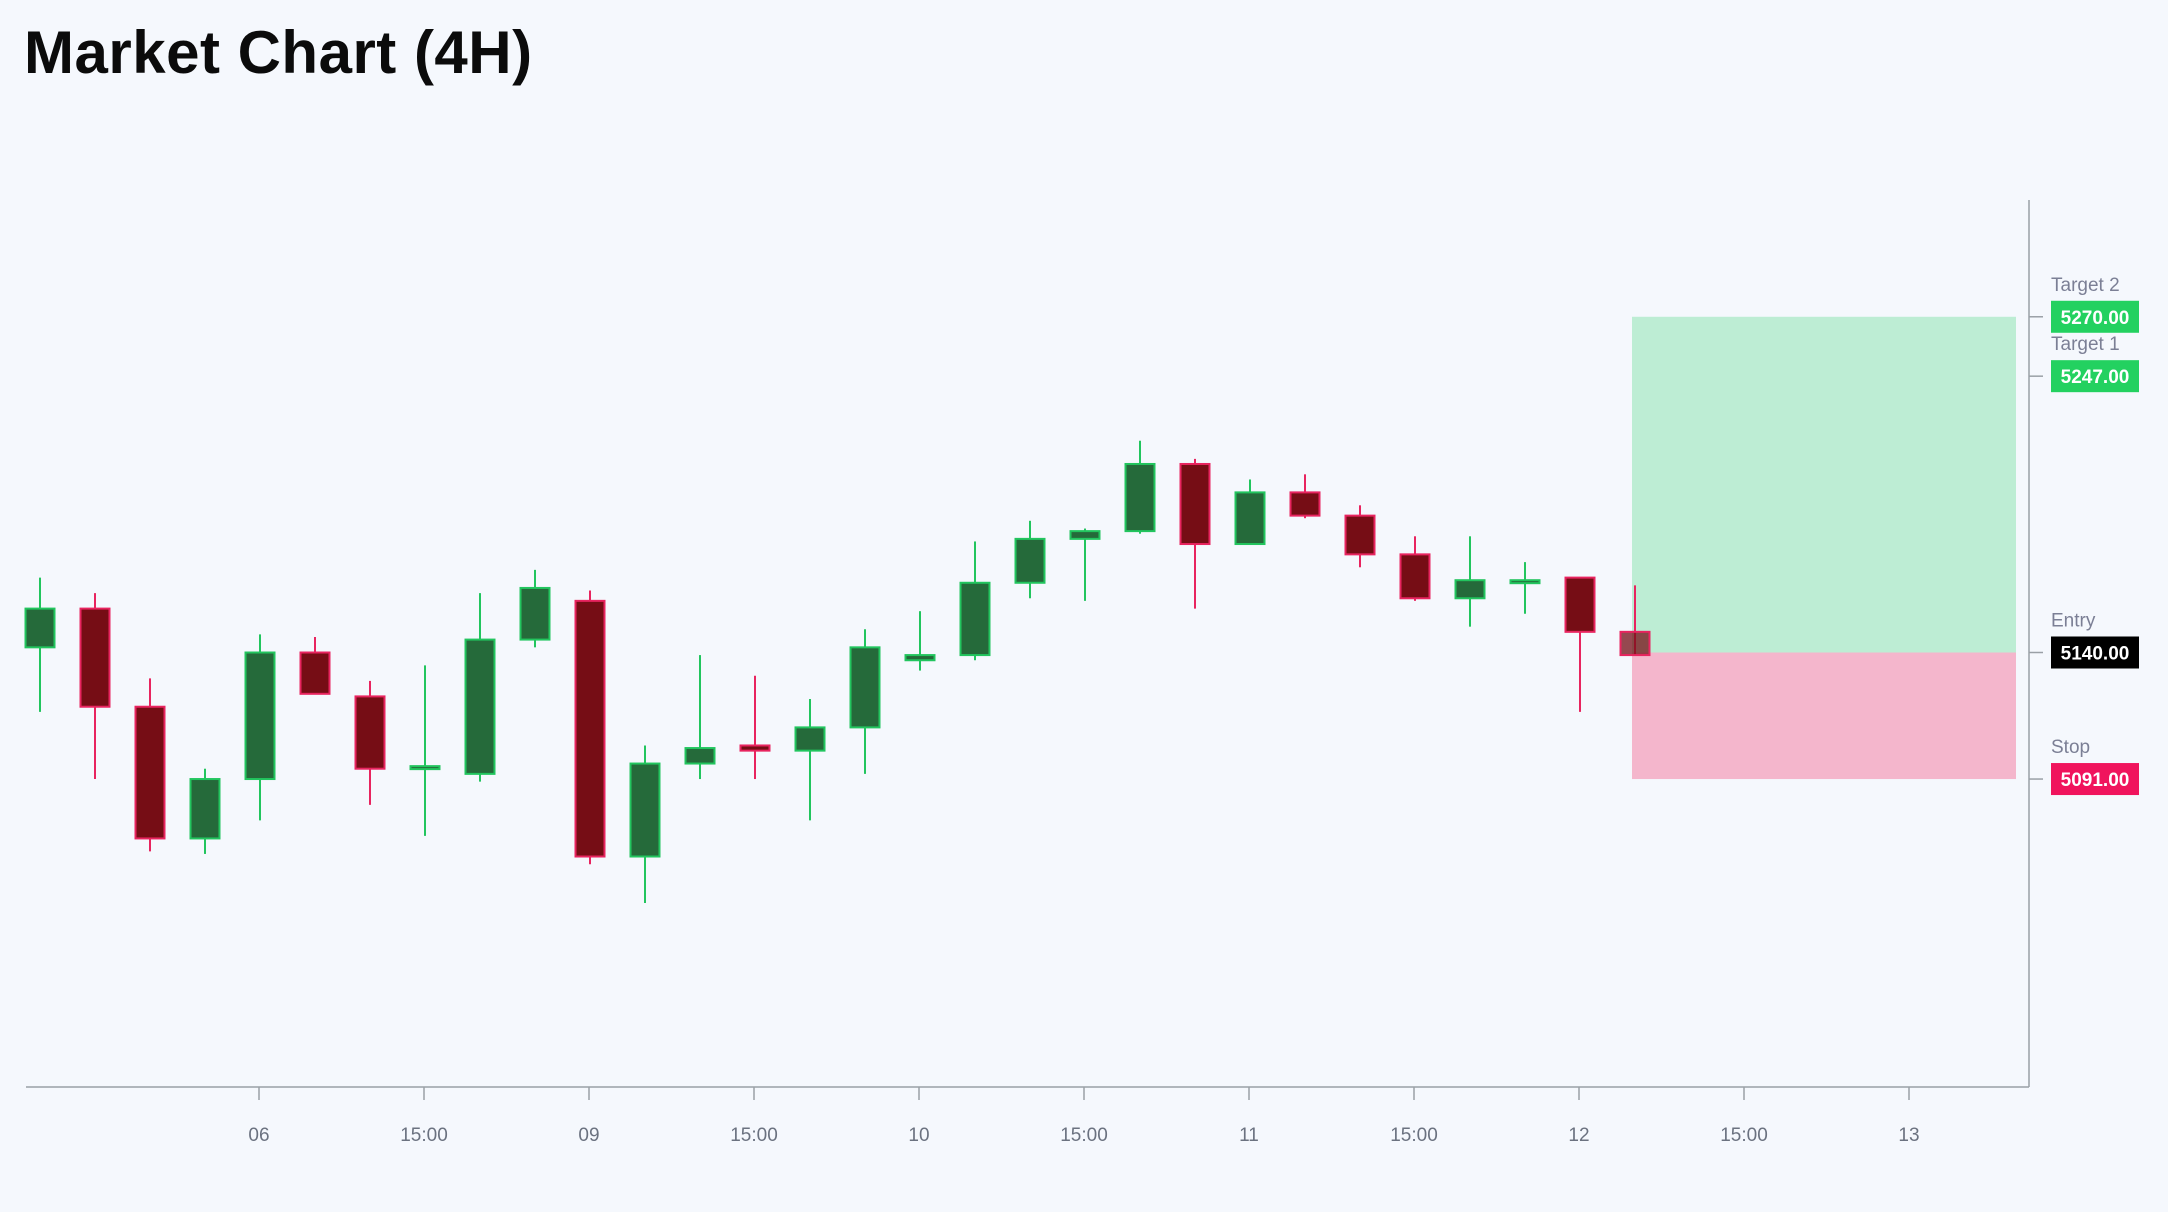 The height and width of the screenshot is (1212, 2168). I want to click on x-tick-label: 10, so click(918, 1135).